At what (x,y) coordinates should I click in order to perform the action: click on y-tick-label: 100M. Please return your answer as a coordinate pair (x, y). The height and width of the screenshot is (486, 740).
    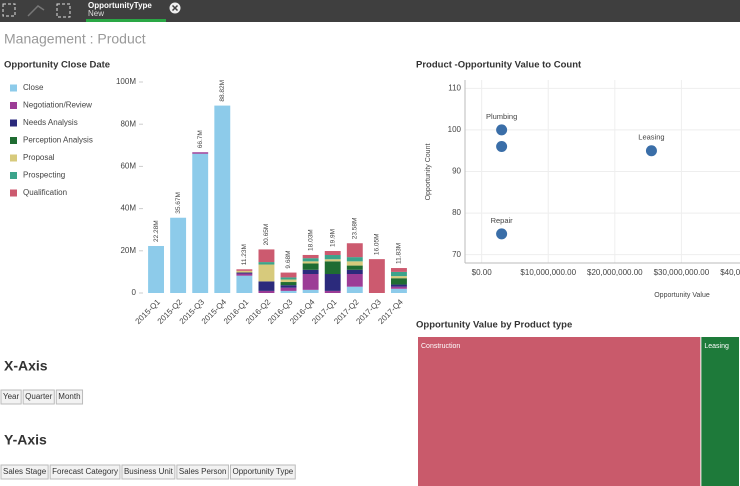
    Looking at the image, I should click on (126, 81).